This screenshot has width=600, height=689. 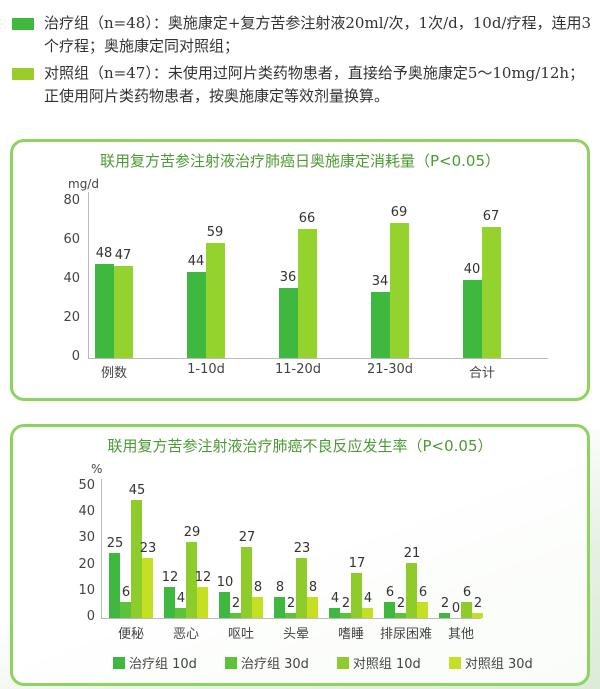 I want to click on chart2-bar-value: 17, so click(x=357, y=564).